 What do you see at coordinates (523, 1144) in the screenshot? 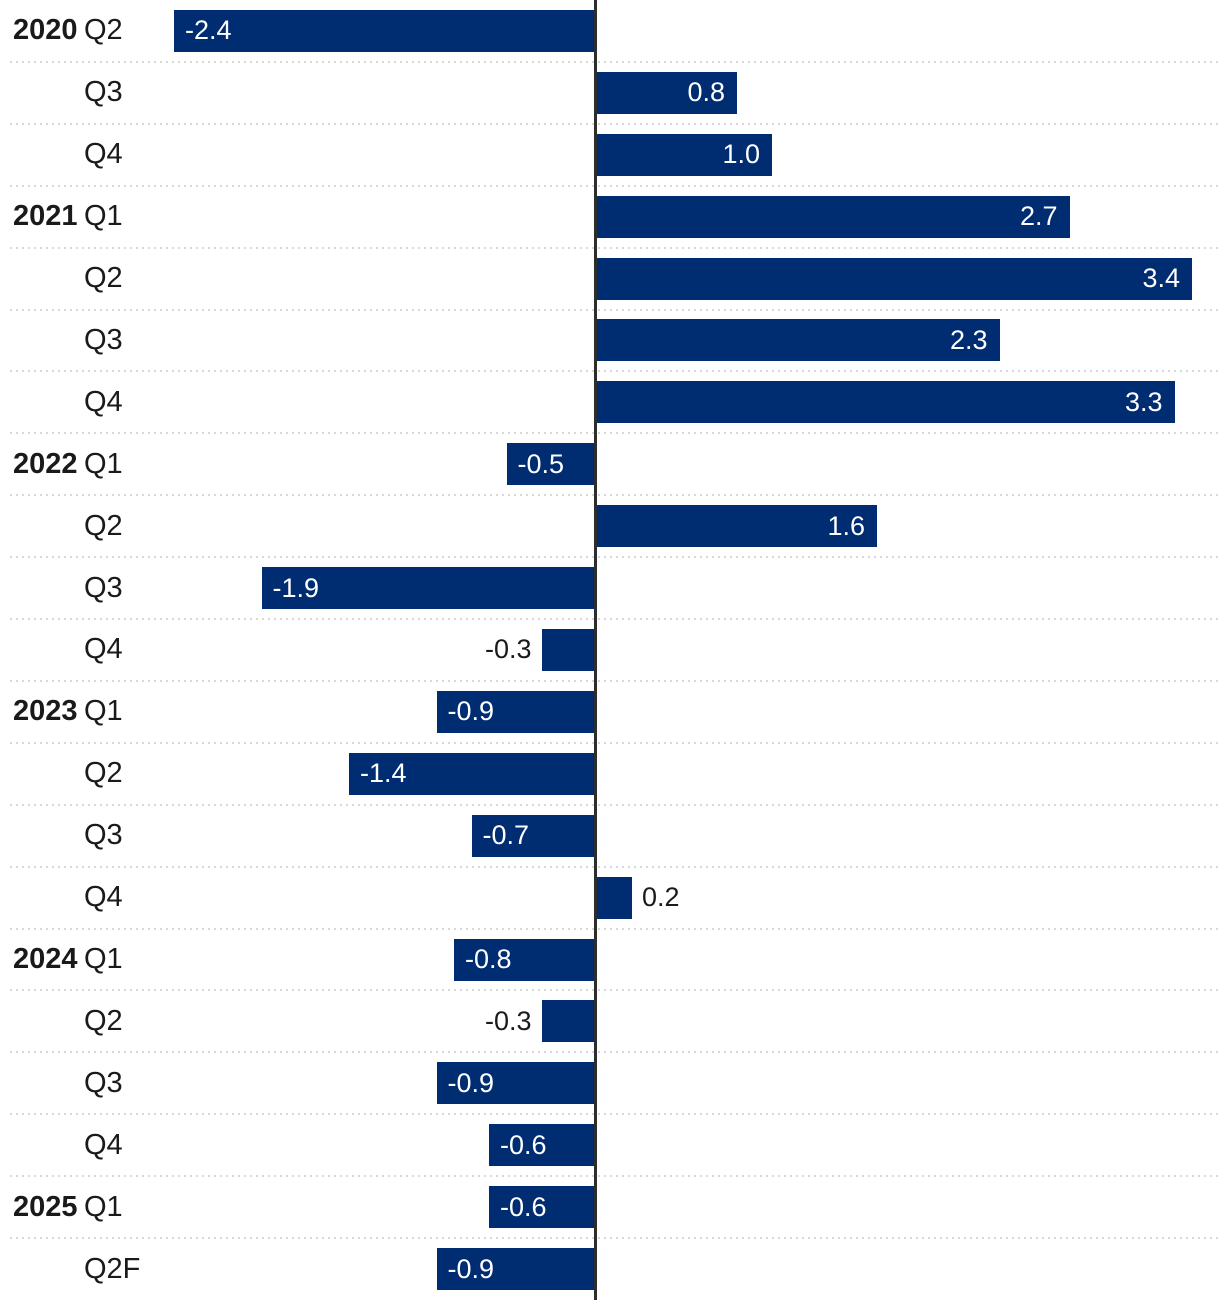
I see `value-label: -0.6` at bounding box center [523, 1144].